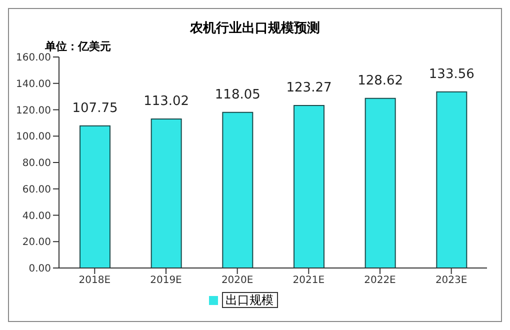 This screenshot has width=510, height=330. Describe the element at coordinates (36, 216) in the screenshot. I see `y-tick-label: 40.00` at that location.